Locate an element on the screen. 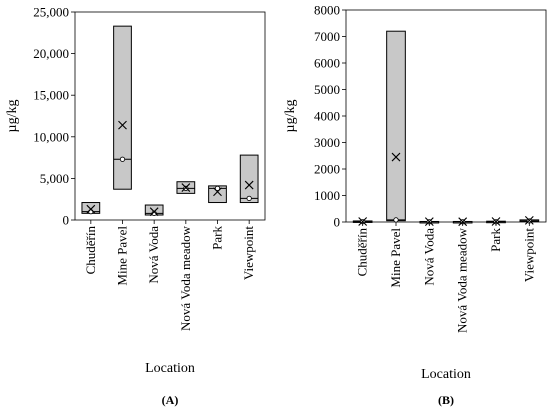  panel-label: (B) is located at coordinates (446, 400).